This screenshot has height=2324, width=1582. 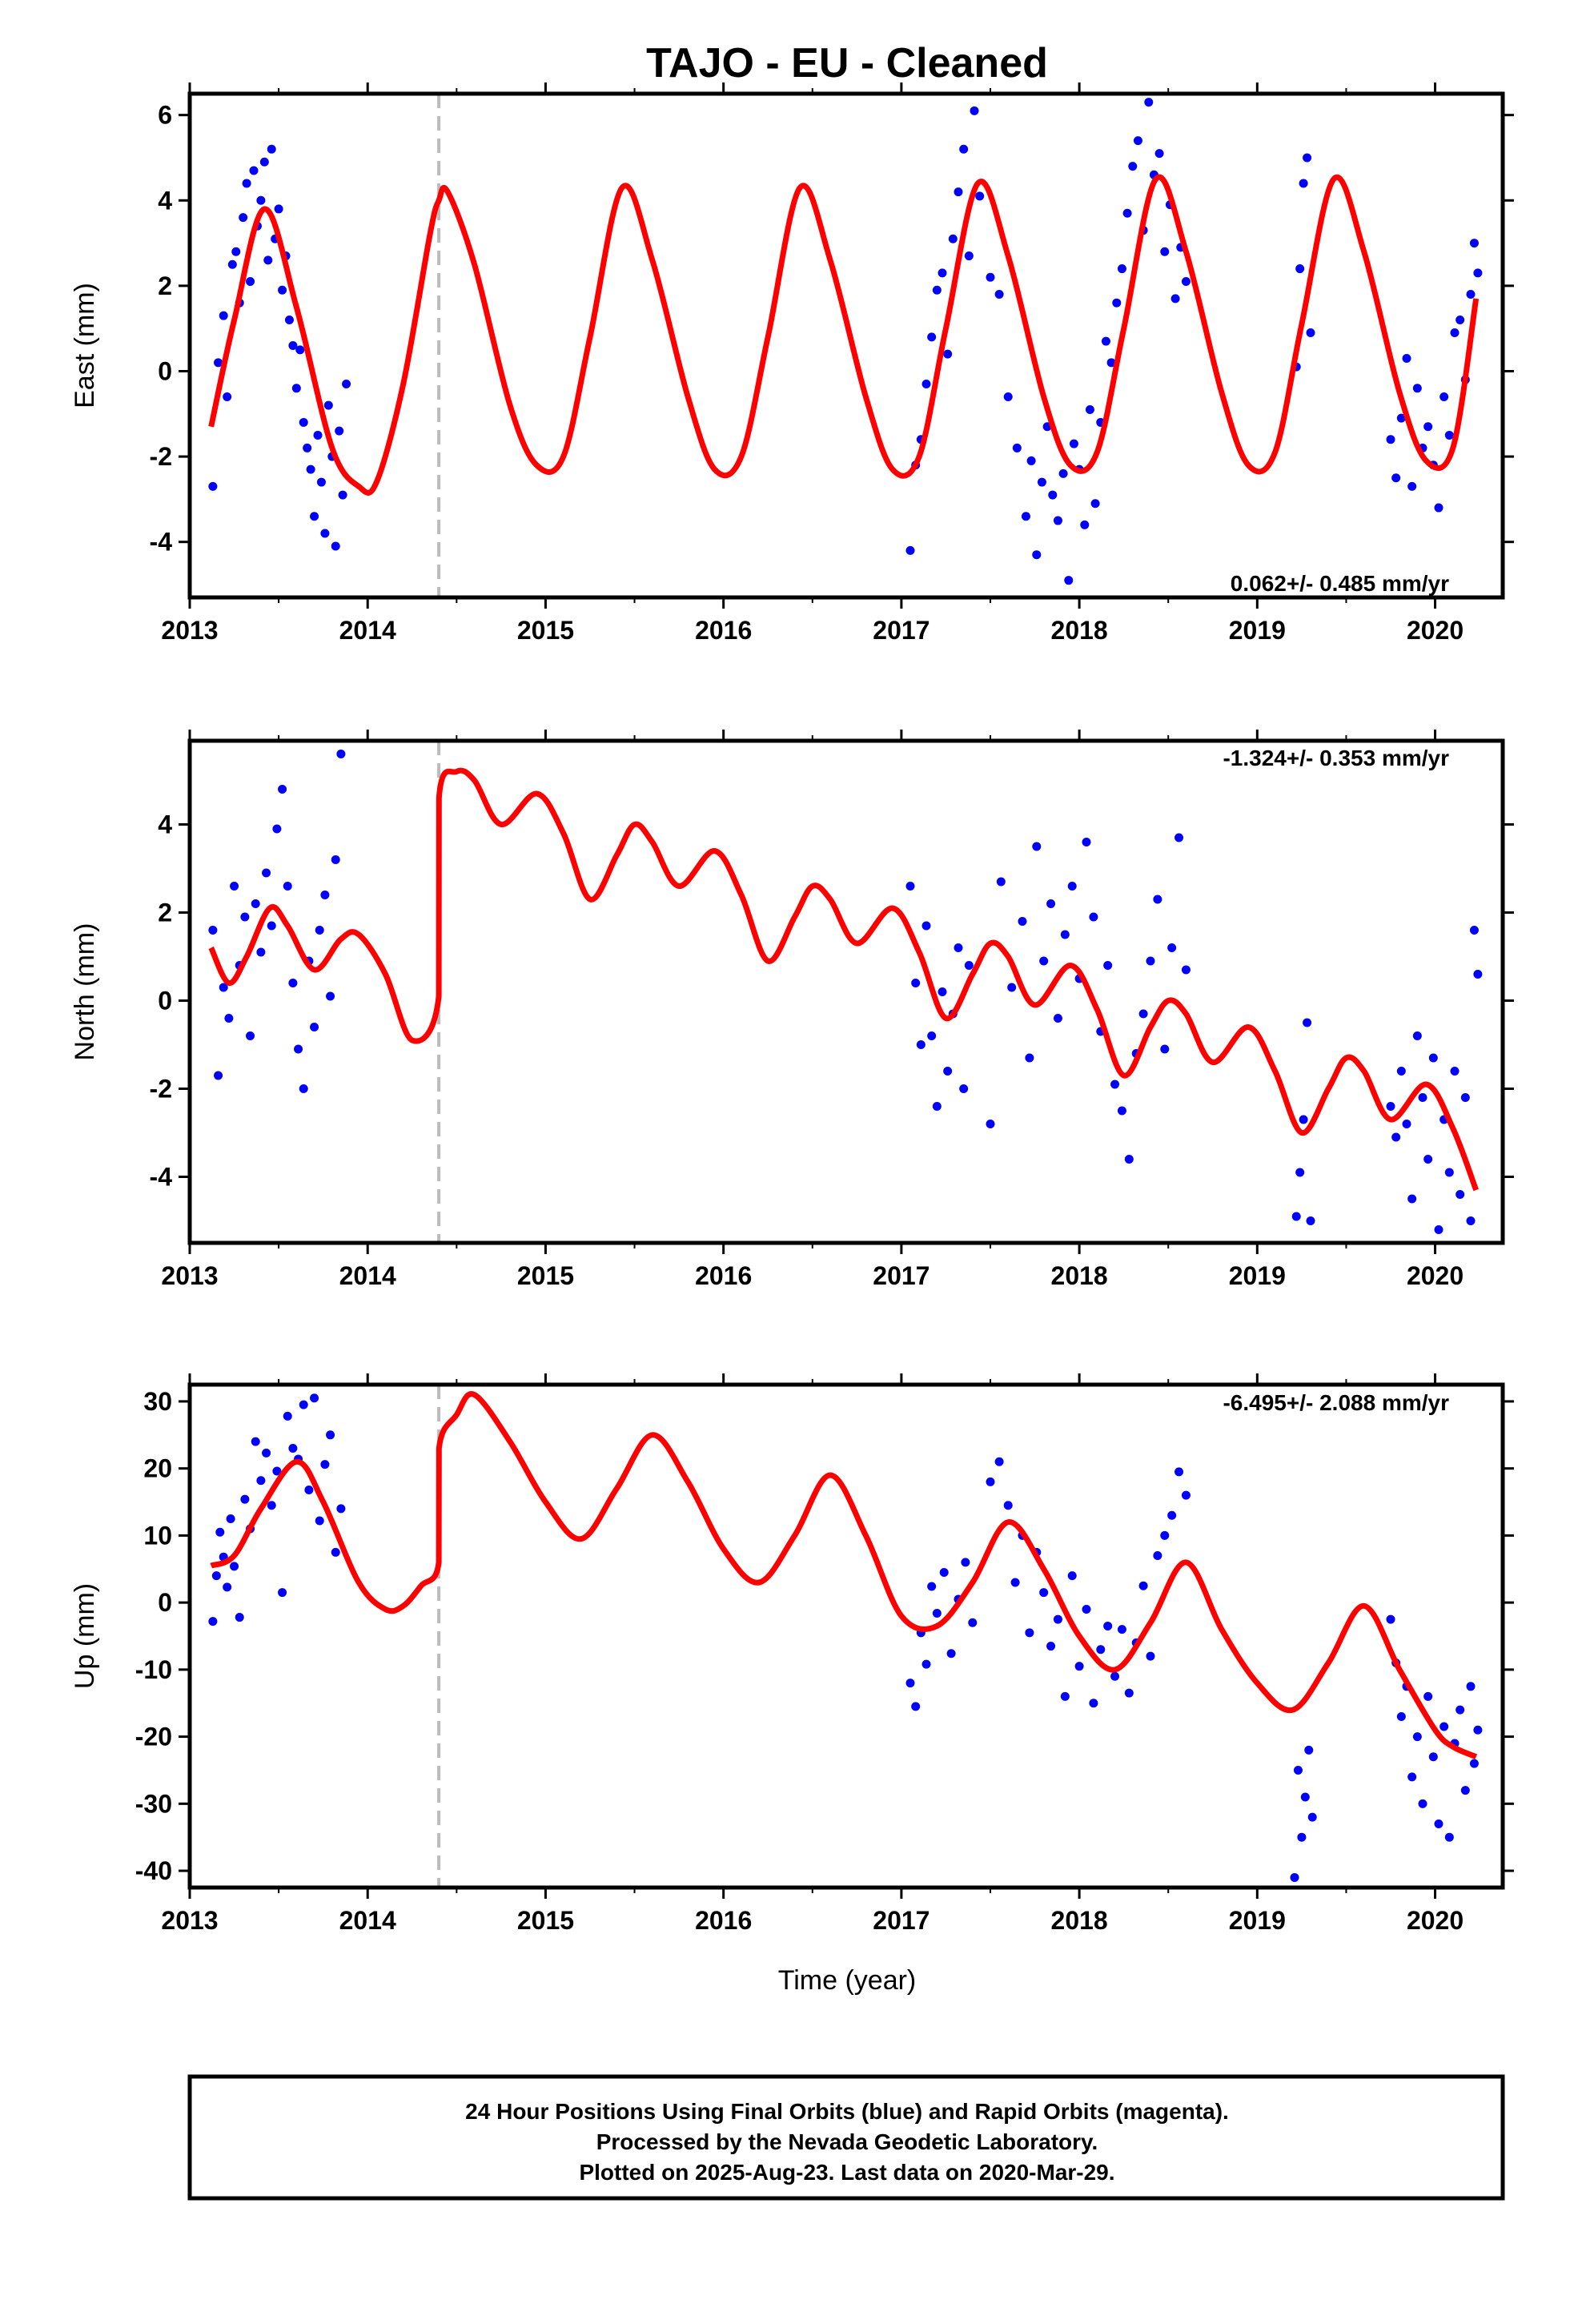 What do you see at coordinates (1257, 1275) in the screenshot?
I see `north-x-tick-label: 2019` at bounding box center [1257, 1275].